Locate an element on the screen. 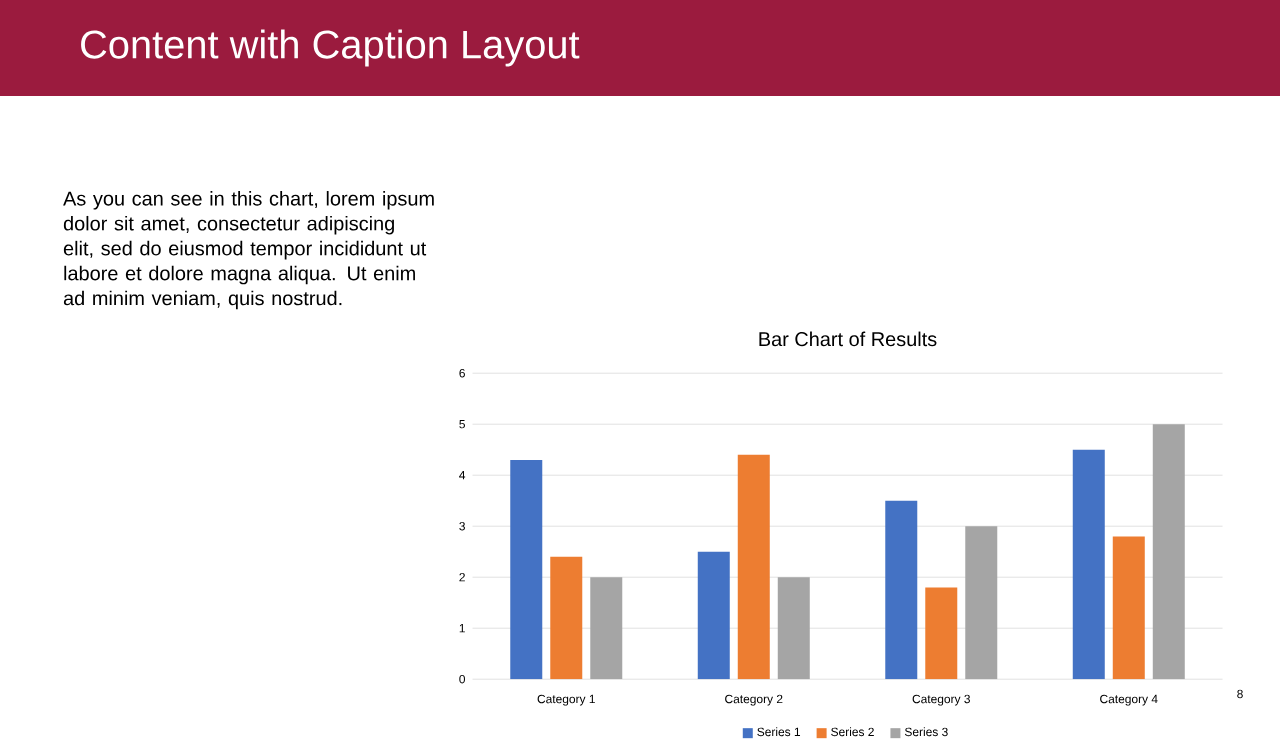 This screenshot has height=746, width=1280. text: Content with Caption Layout is located at coordinates (330, 47).